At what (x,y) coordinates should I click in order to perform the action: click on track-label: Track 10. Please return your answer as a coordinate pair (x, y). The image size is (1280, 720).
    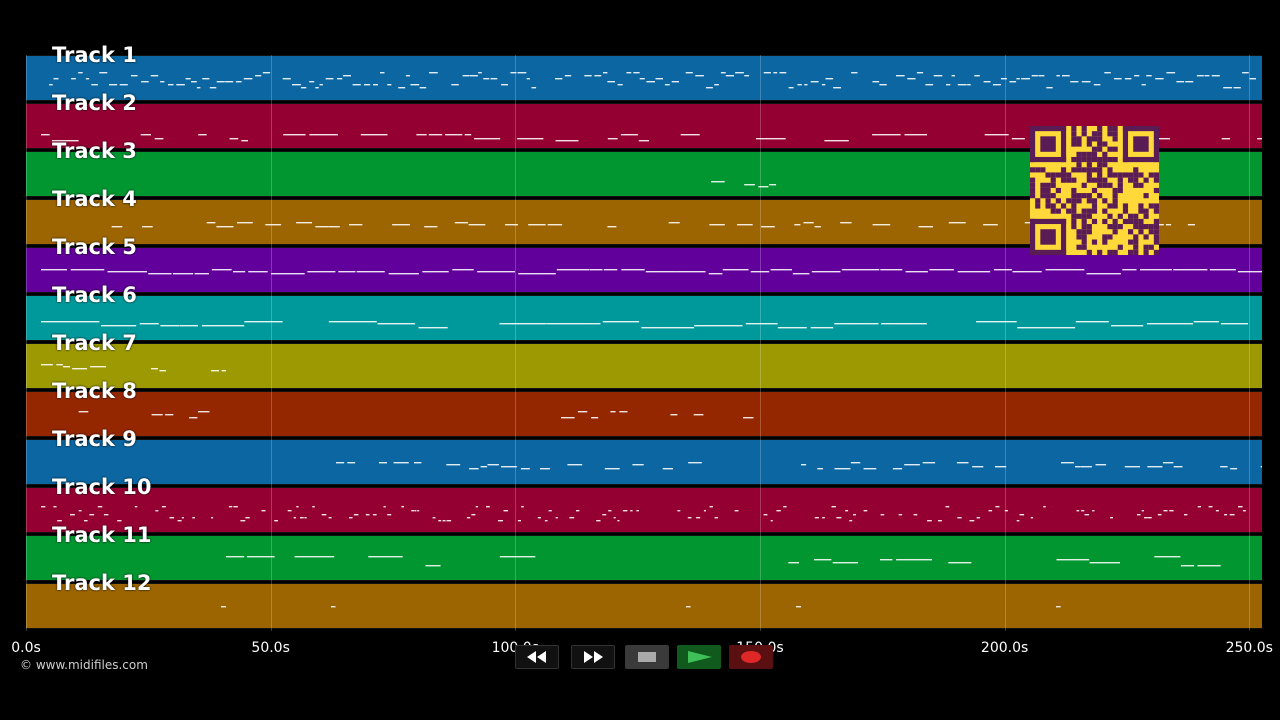
    Looking at the image, I should click on (102, 487).